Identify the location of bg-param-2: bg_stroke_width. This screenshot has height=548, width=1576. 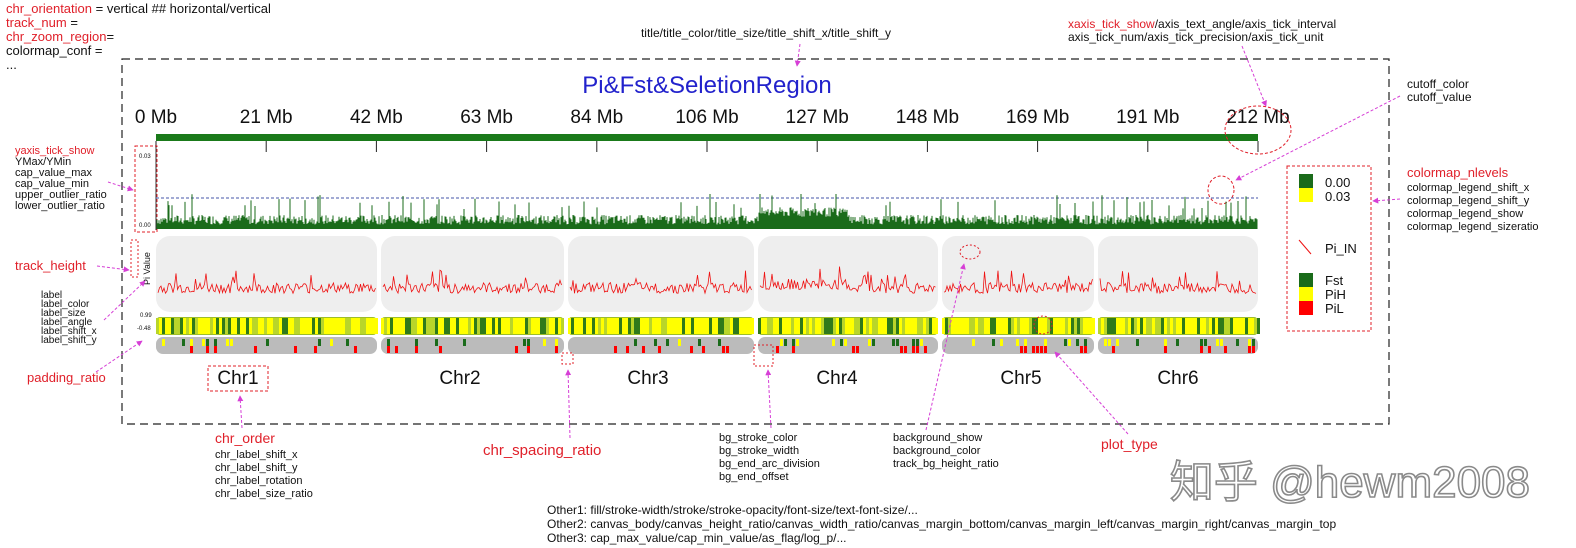
(759, 451).